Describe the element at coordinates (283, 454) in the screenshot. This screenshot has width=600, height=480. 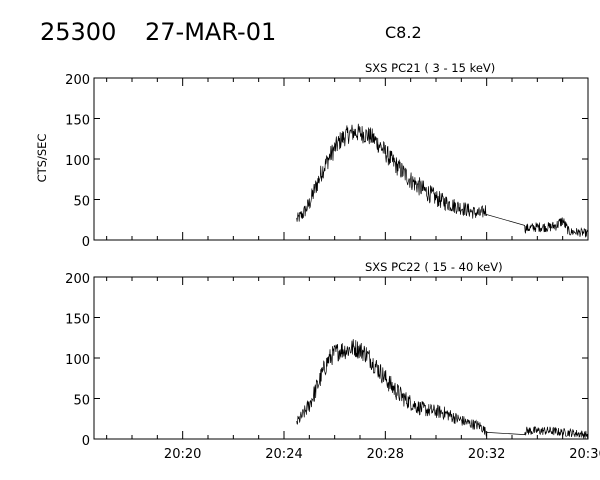
I see `x-tick-label: 20:24` at that location.